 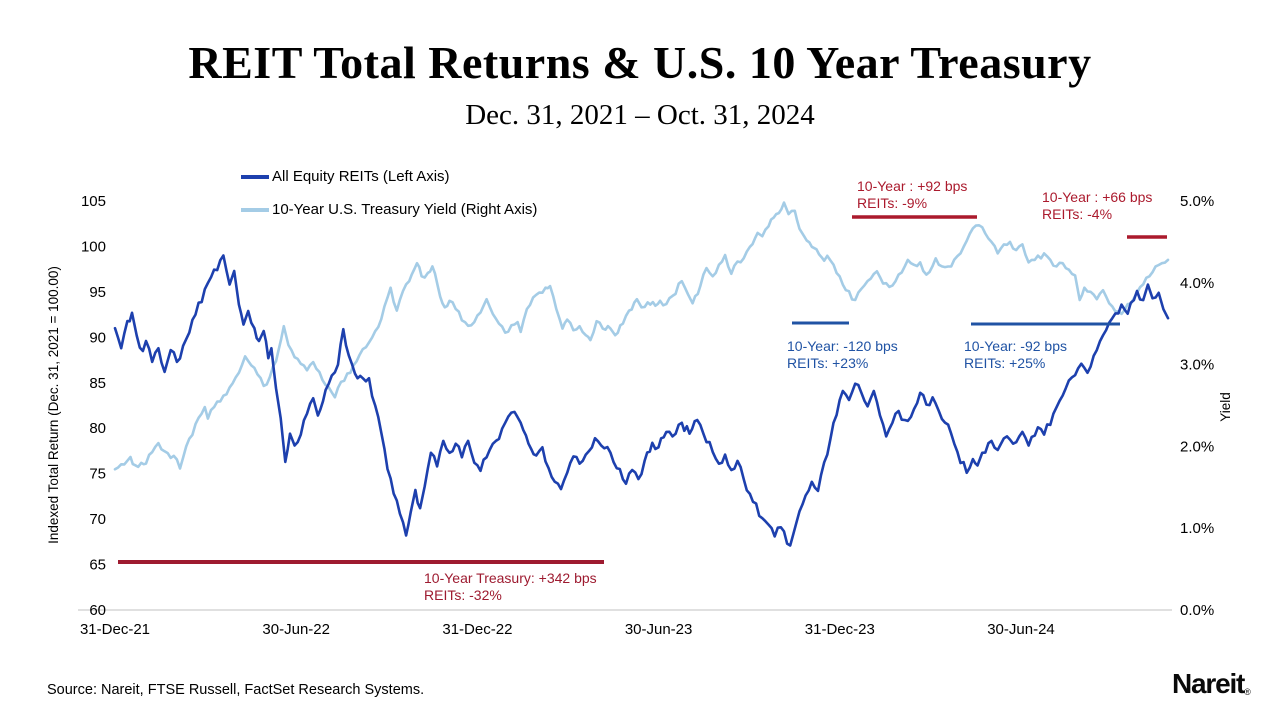 I want to click on right-axis-tick: 3.0%, so click(x=1197, y=365).